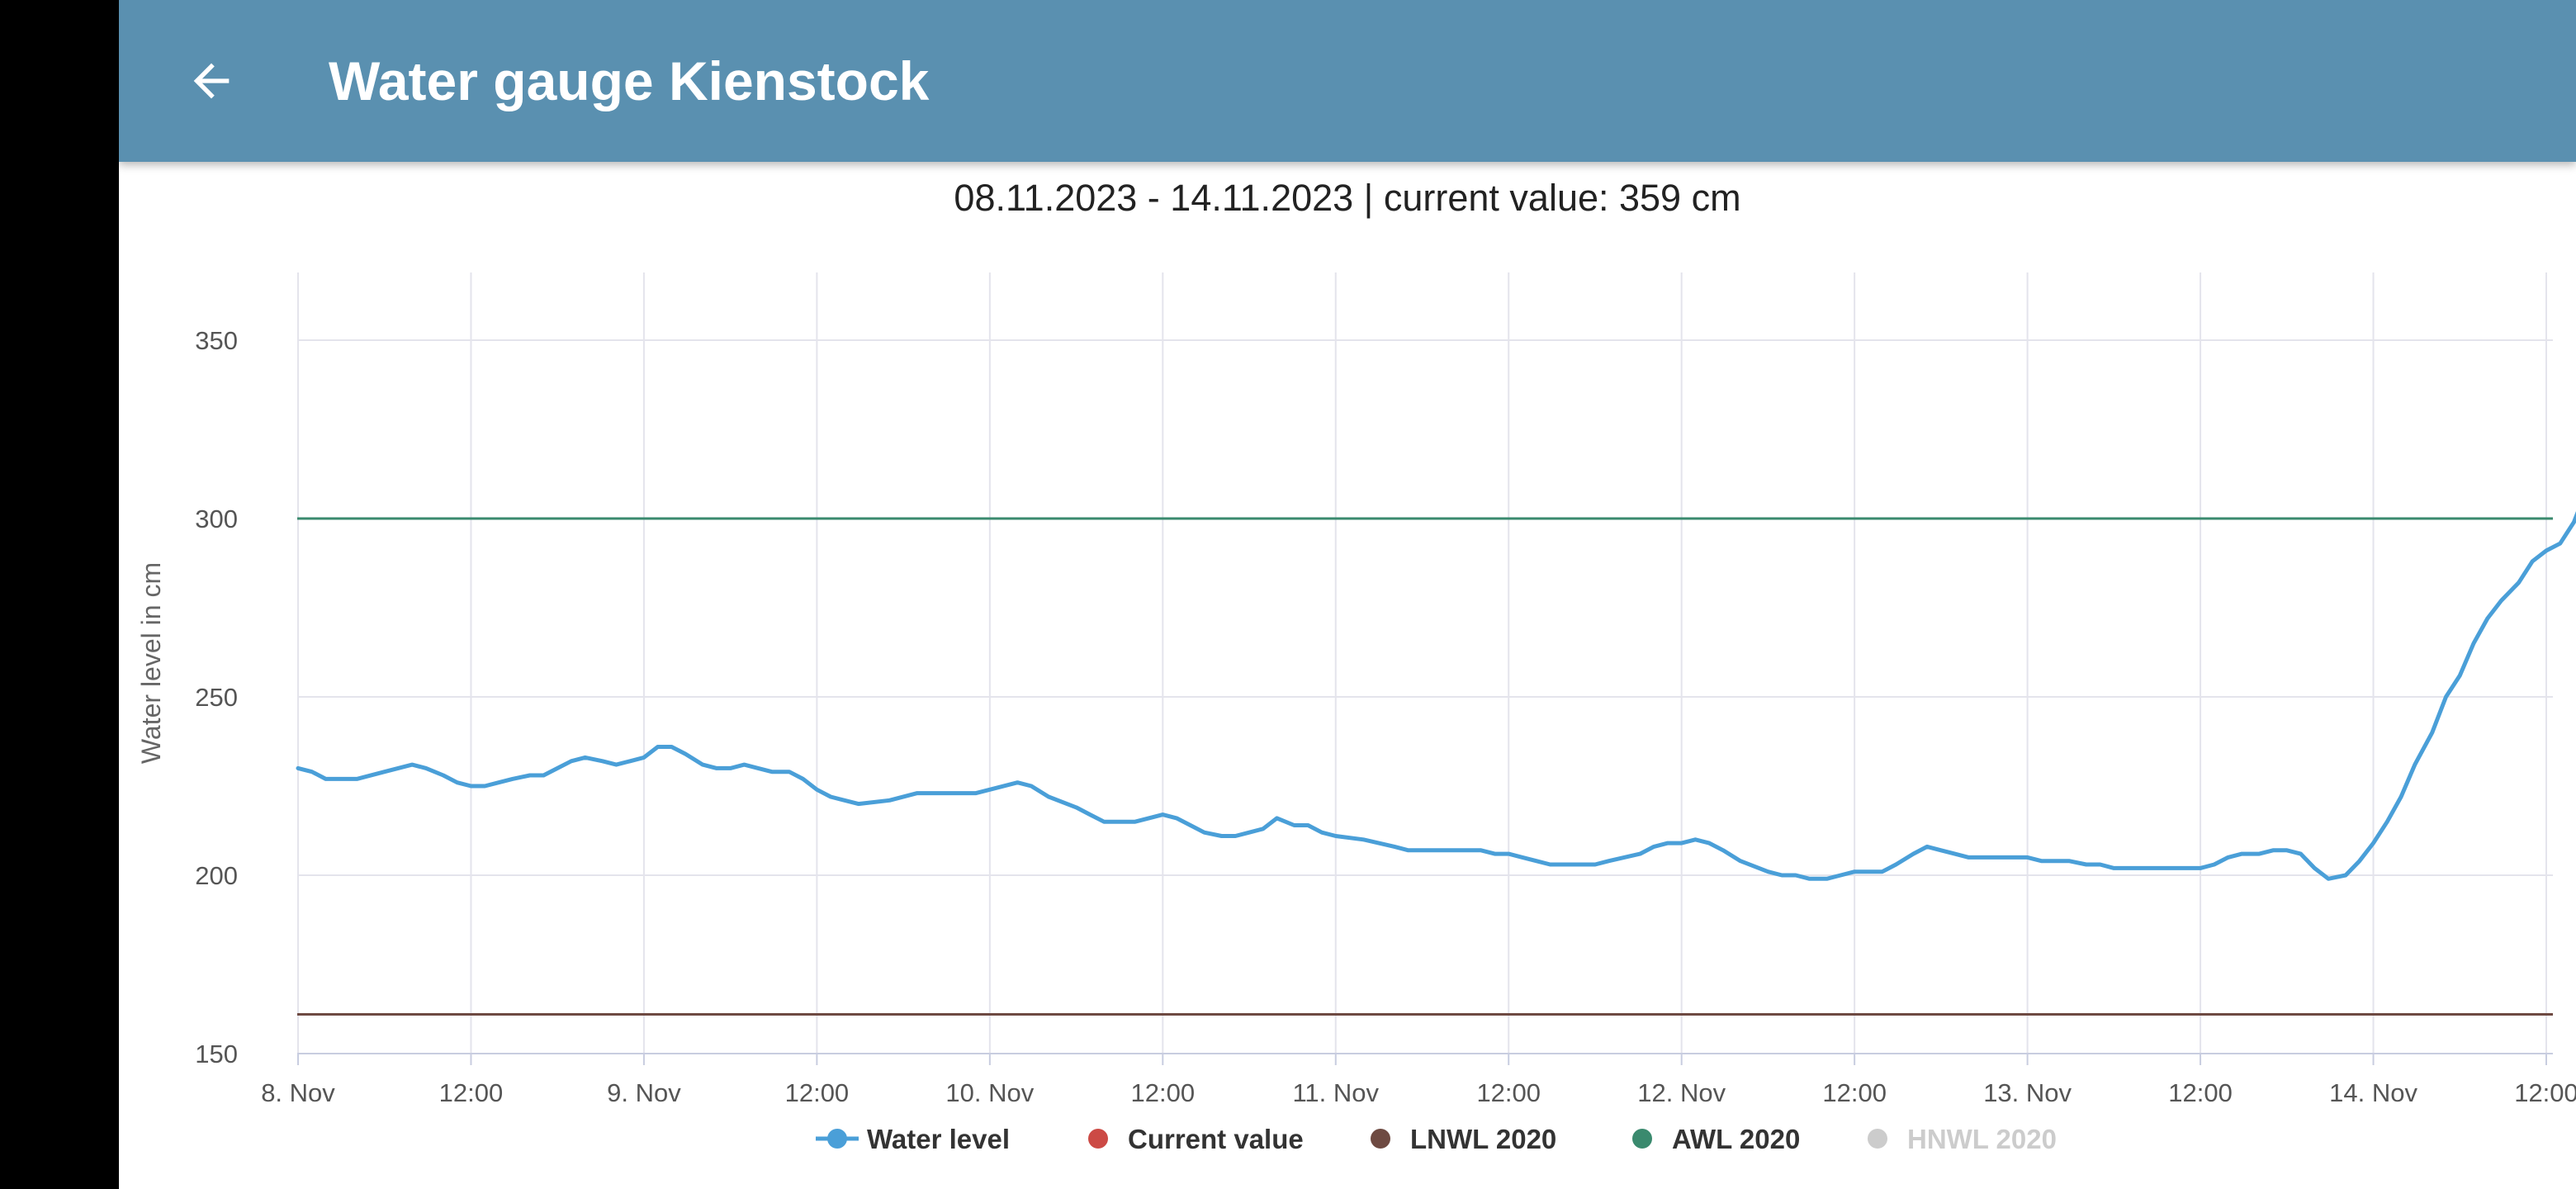 The height and width of the screenshot is (1189, 2576). I want to click on y-axis-title: Water level in cm, so click(151, 663).